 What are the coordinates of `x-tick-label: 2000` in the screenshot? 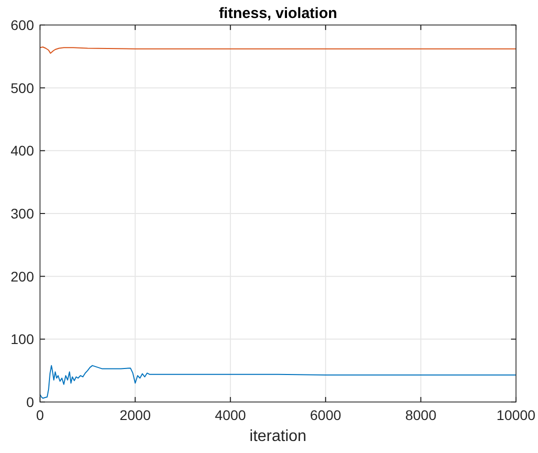 It's located at (135, 415).